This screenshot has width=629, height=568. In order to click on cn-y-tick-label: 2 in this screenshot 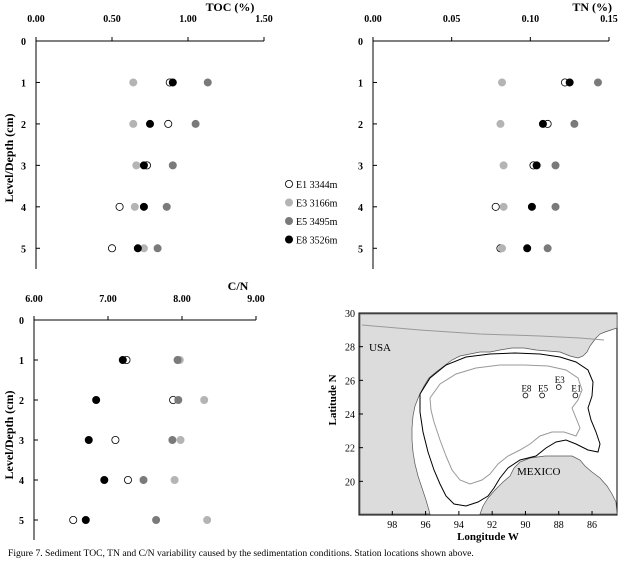, I will do `click(21, 401)`.